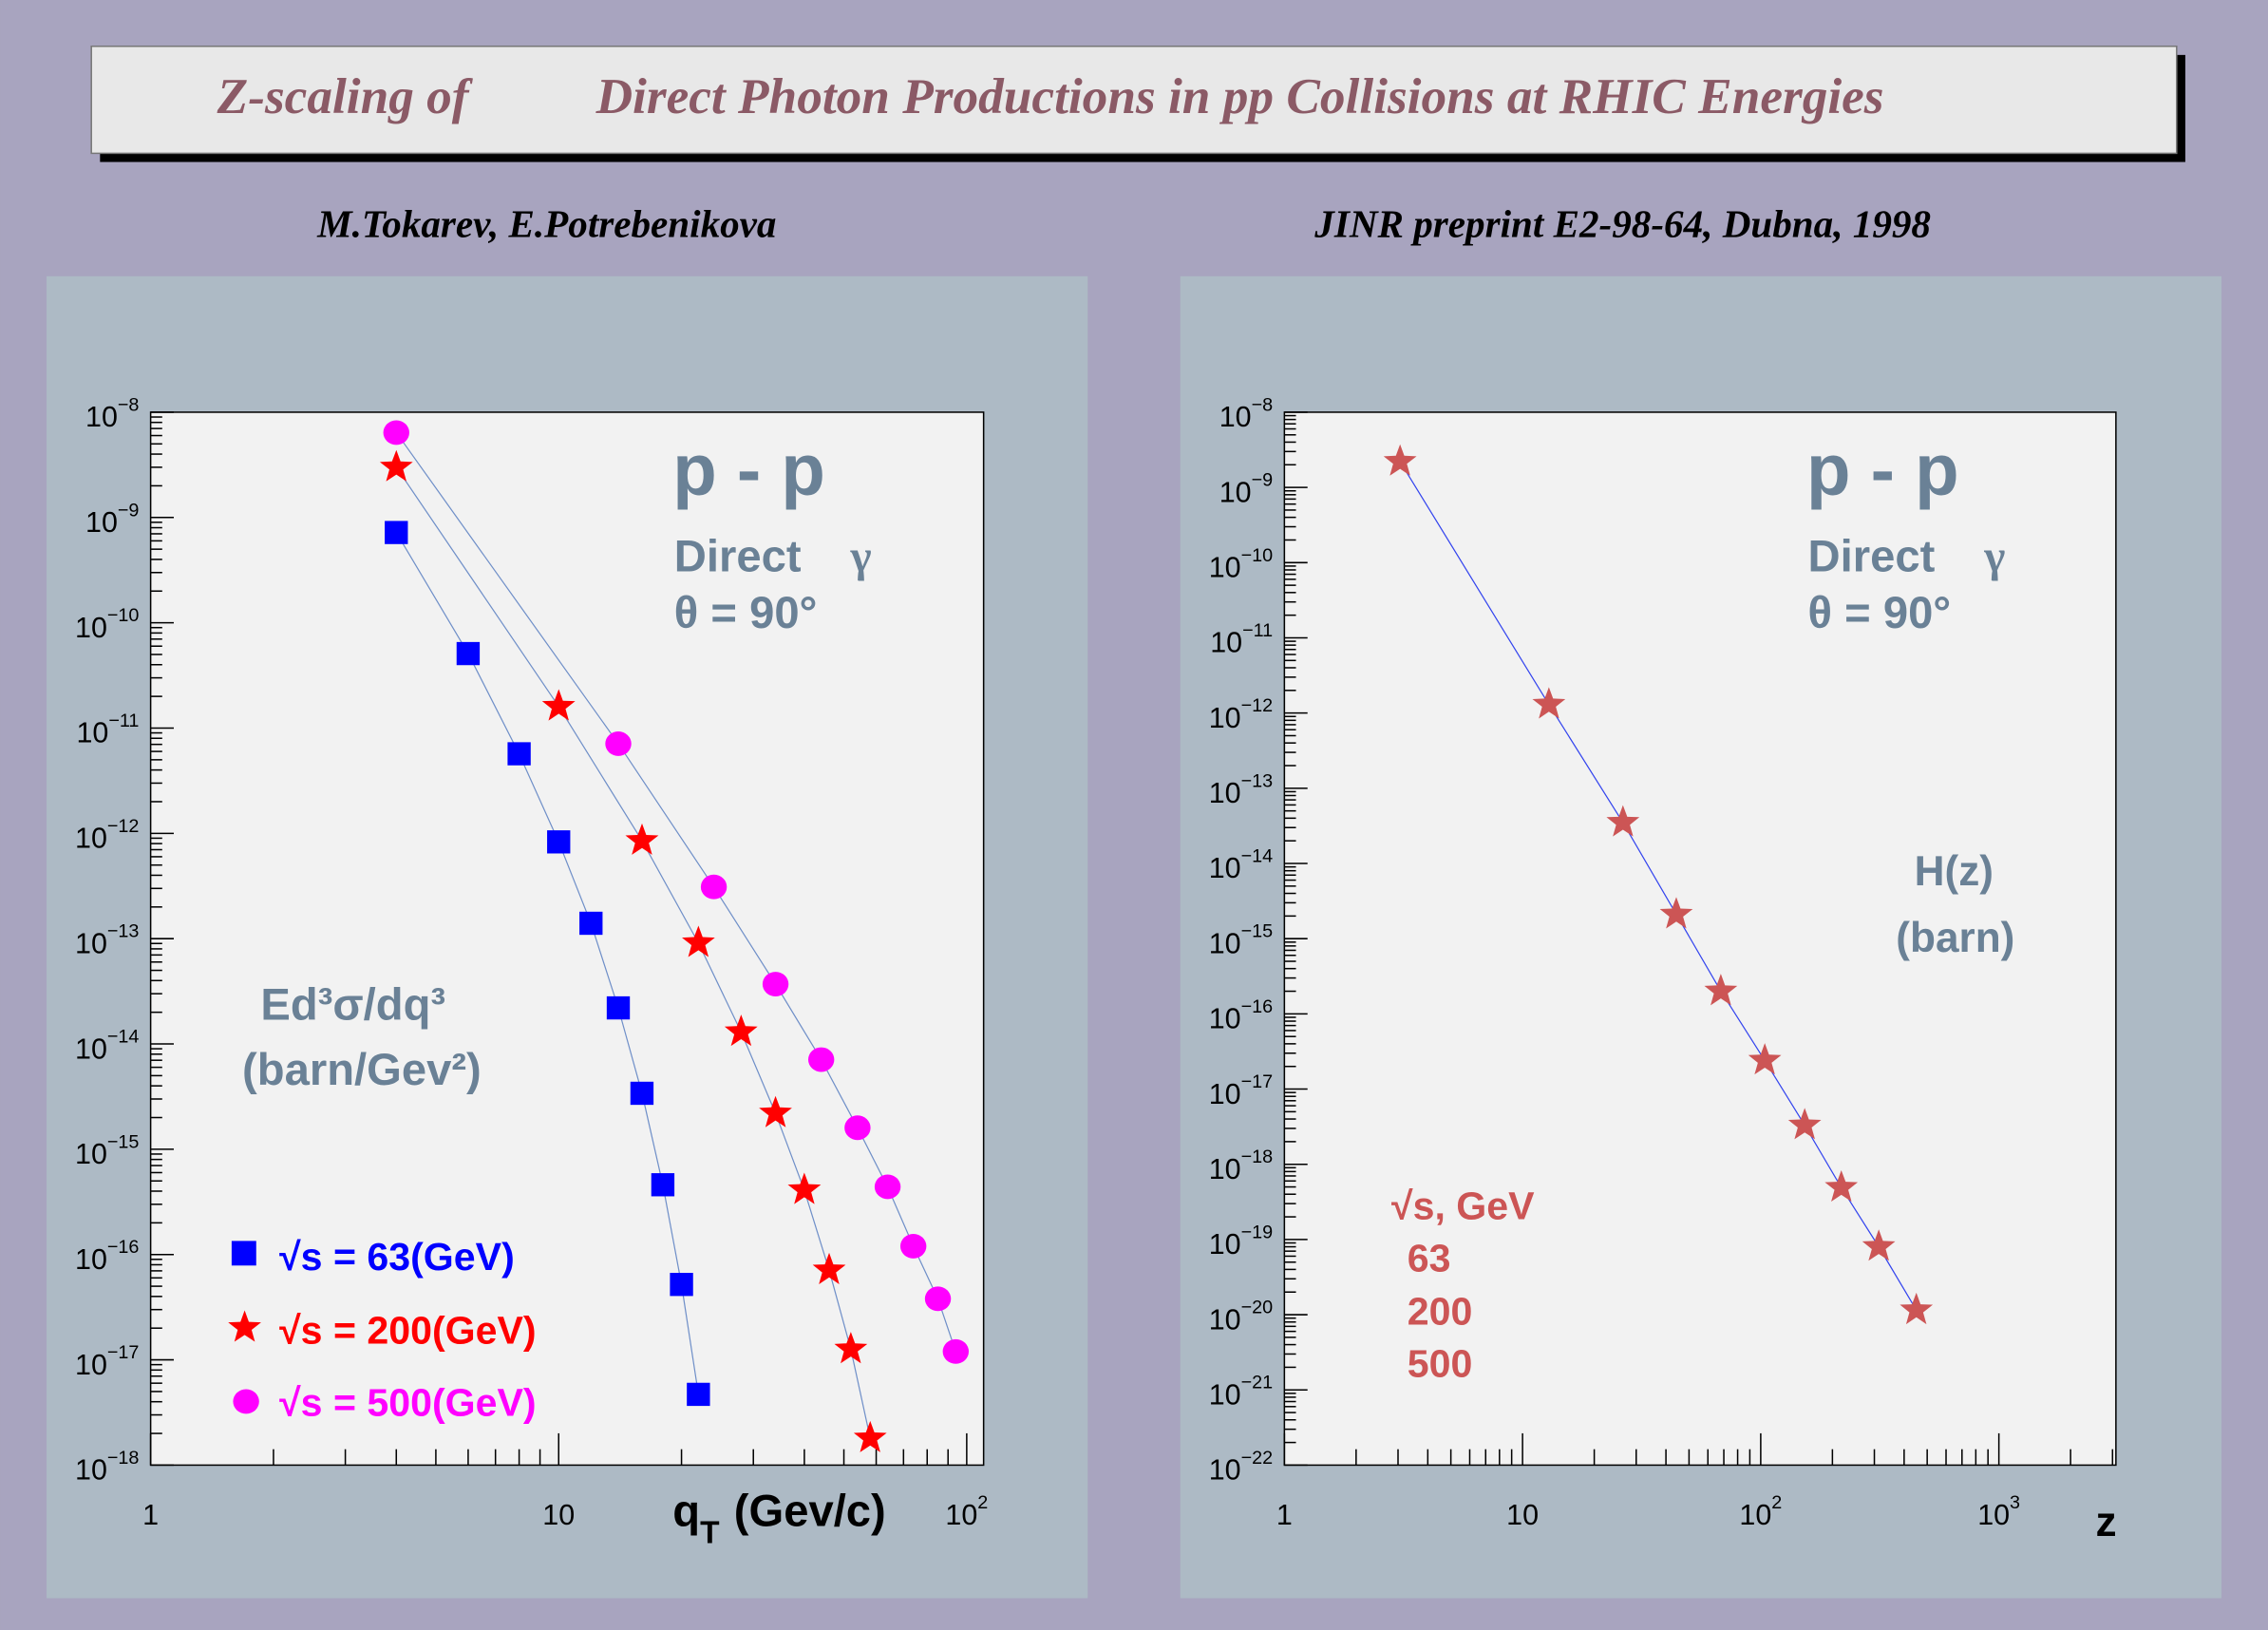 This screenshot has width=2268, height=1630. What do you see at coordinates (749, 470) in the screenshot?
I see `left-system-label: p - p` at bounding box center [749, 470].